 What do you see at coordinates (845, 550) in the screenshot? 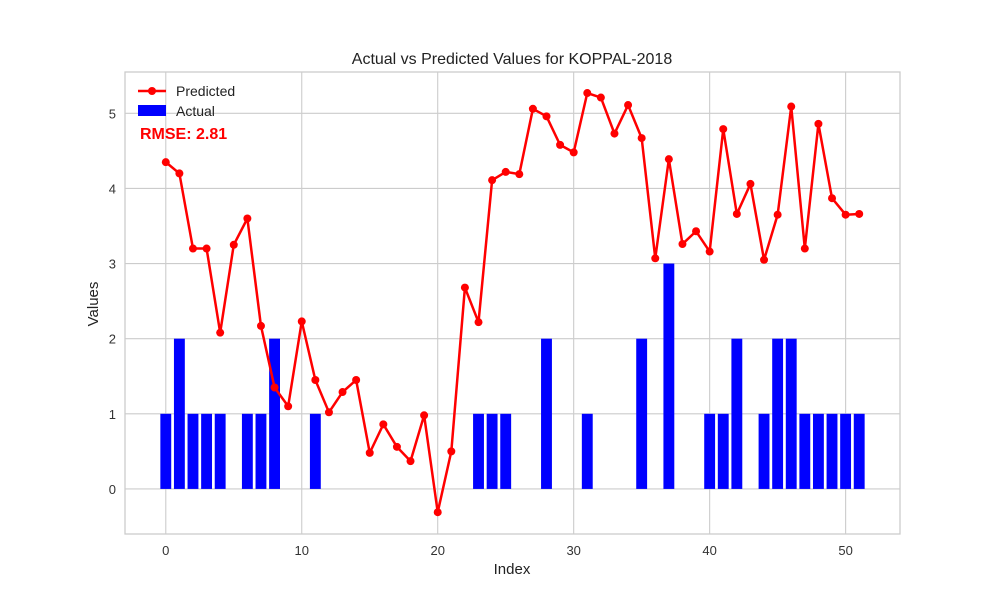
I see `x-tick-label: 50` at bounding box center [845, 550].